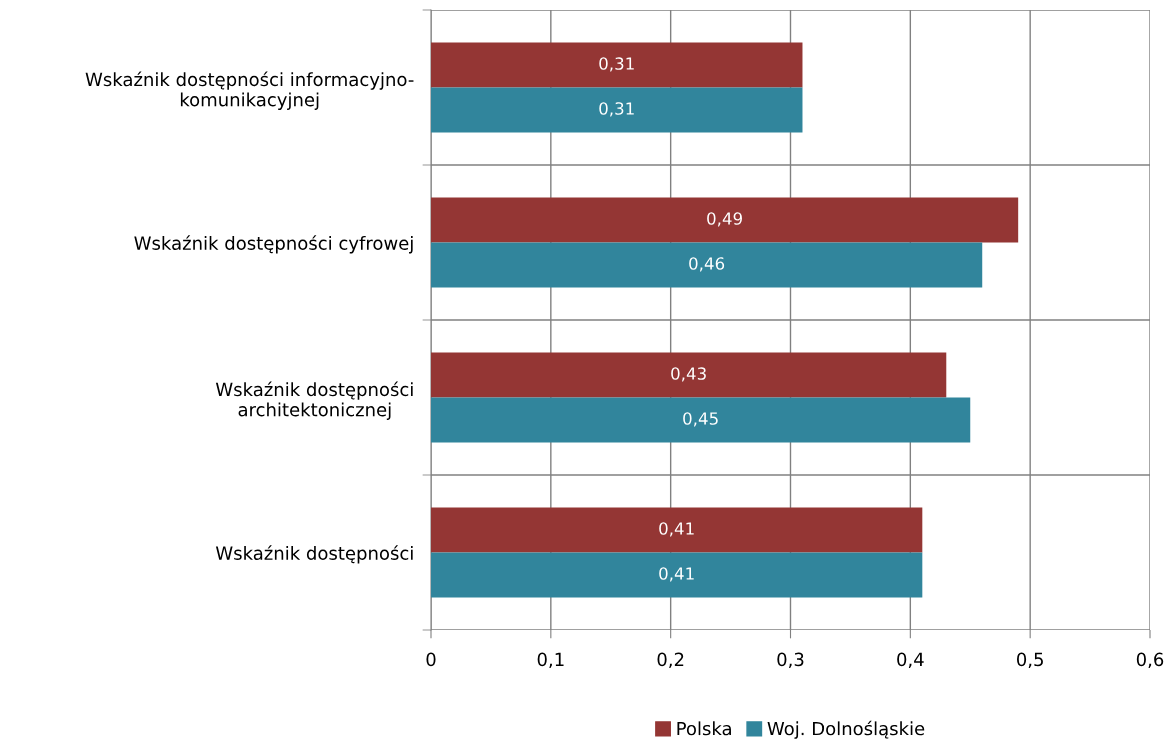  I want to click on data-label: 0,49, so click(724, 219).